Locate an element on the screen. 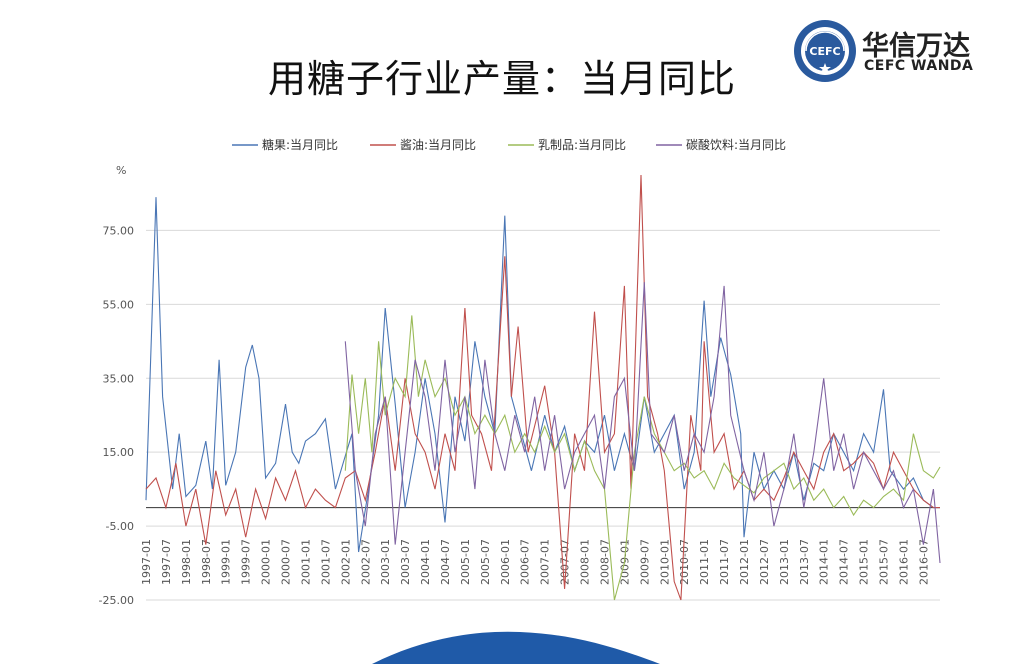 The width and height of the screenshot is (1023, 664). legend-entry: 碳酸饮料:当月同比 is located at coordinates (736, 144).